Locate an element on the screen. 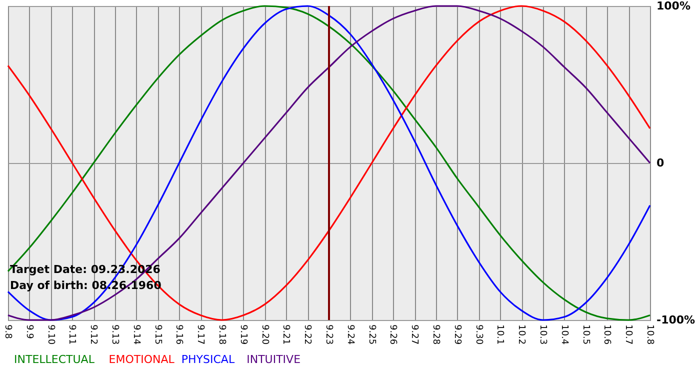 The height and width of the screenshot is (380, 700). x-tick-label: 9.21 is located at coordinates (285, 334).